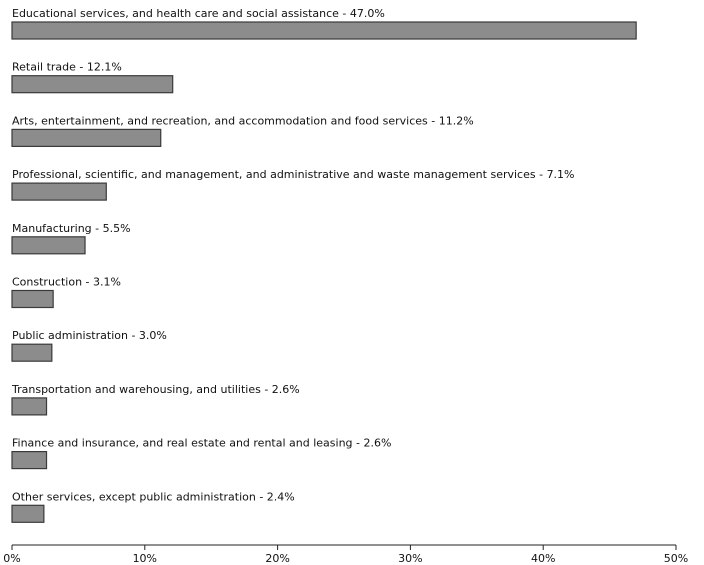 This screenshot has height=565, width=704. Describe the element at coordinates (410, 558) in the screenshot. I see `x-tick-label-3: 30%` at that location.